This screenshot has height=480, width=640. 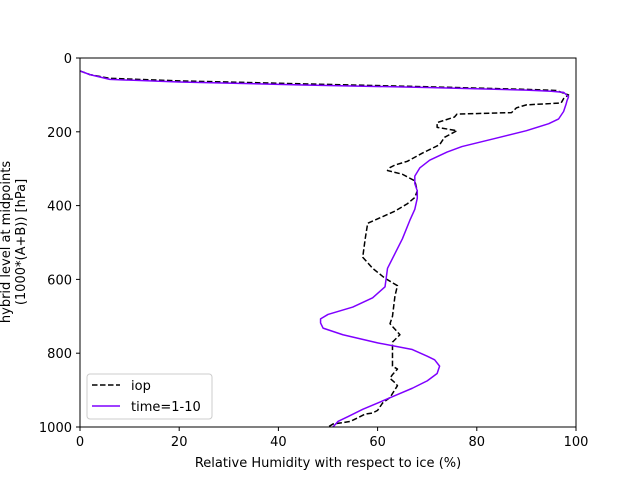 I want to click on legend: iop time=1-10, so click(x=149, y=396).